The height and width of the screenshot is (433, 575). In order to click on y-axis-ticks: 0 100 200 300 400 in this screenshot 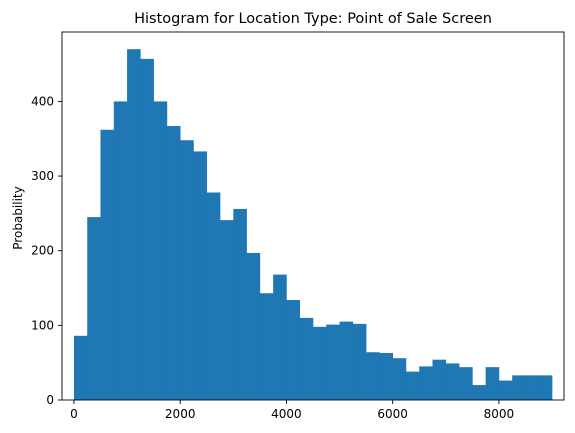, I will do `click(46, 250)`.